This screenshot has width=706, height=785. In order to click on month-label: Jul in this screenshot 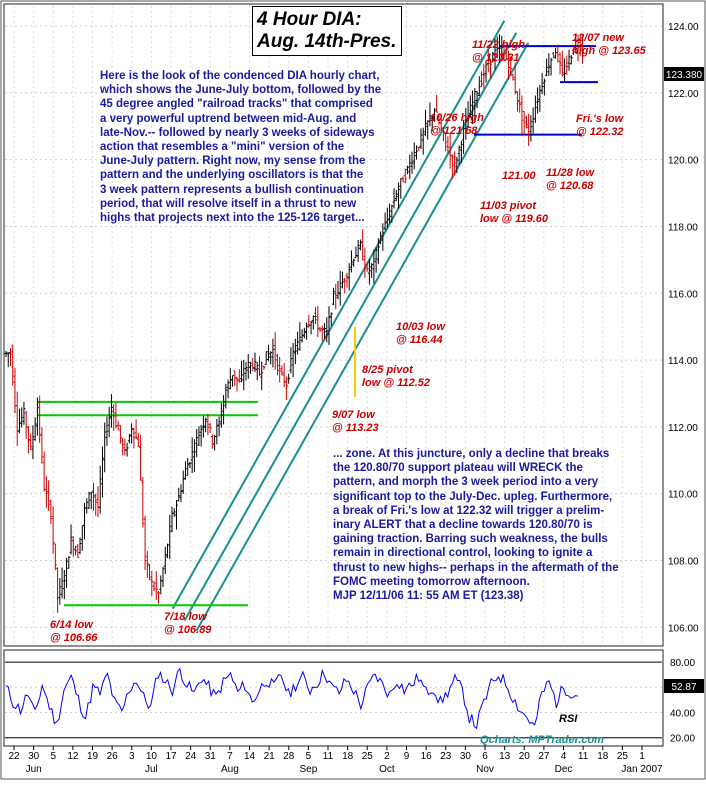, I will do `click(151, 769)`.